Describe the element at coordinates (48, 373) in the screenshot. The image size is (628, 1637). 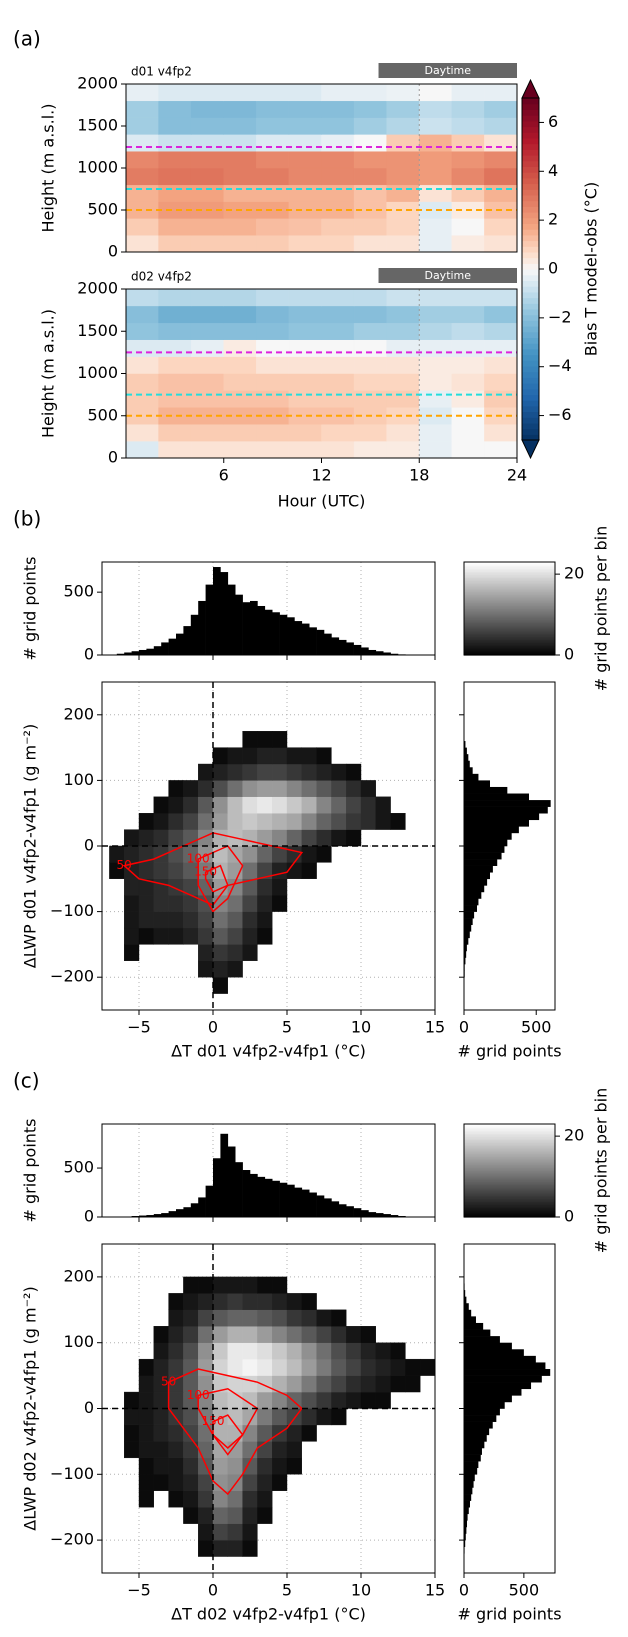
I see `y-axis-label: Height (m a.s.l.)` at that location.